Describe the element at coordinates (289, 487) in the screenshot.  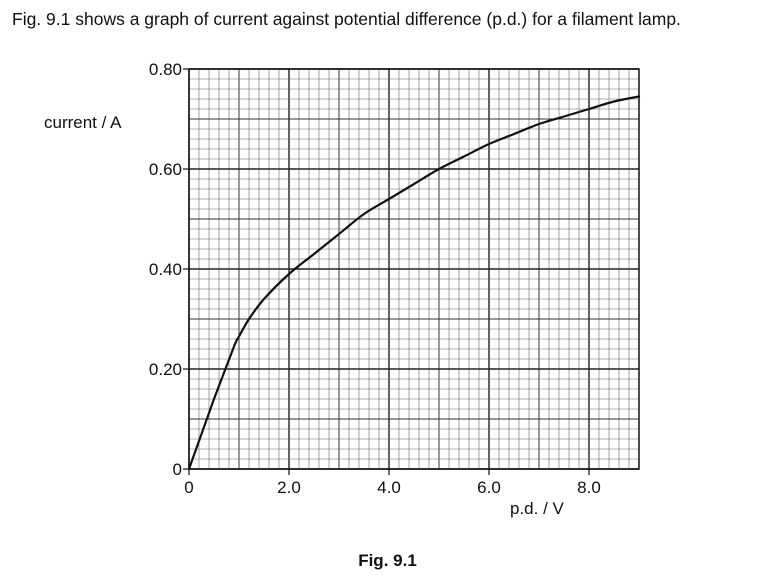
I see `x-tick-label: 2.0` at that location.